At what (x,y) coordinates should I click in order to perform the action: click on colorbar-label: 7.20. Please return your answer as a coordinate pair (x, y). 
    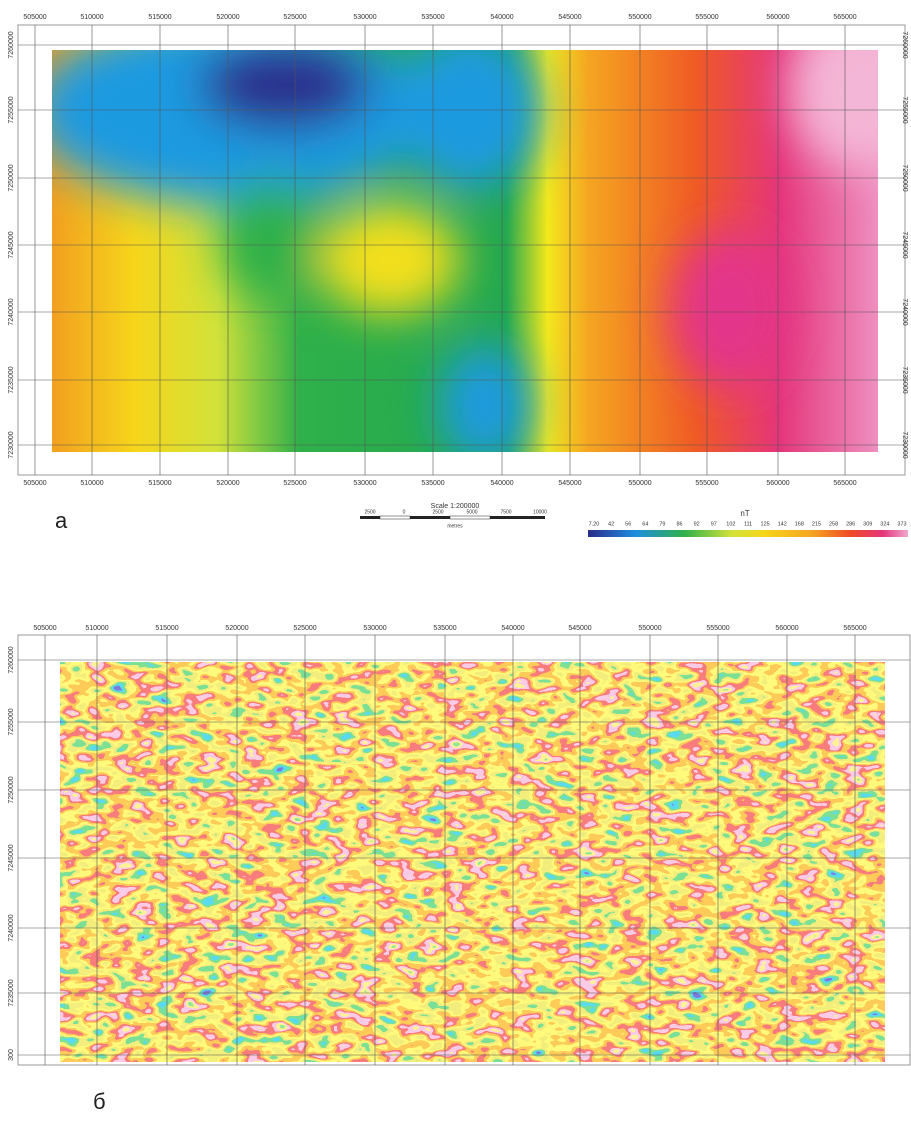
    Looking at the image, I should click on (594, 524).